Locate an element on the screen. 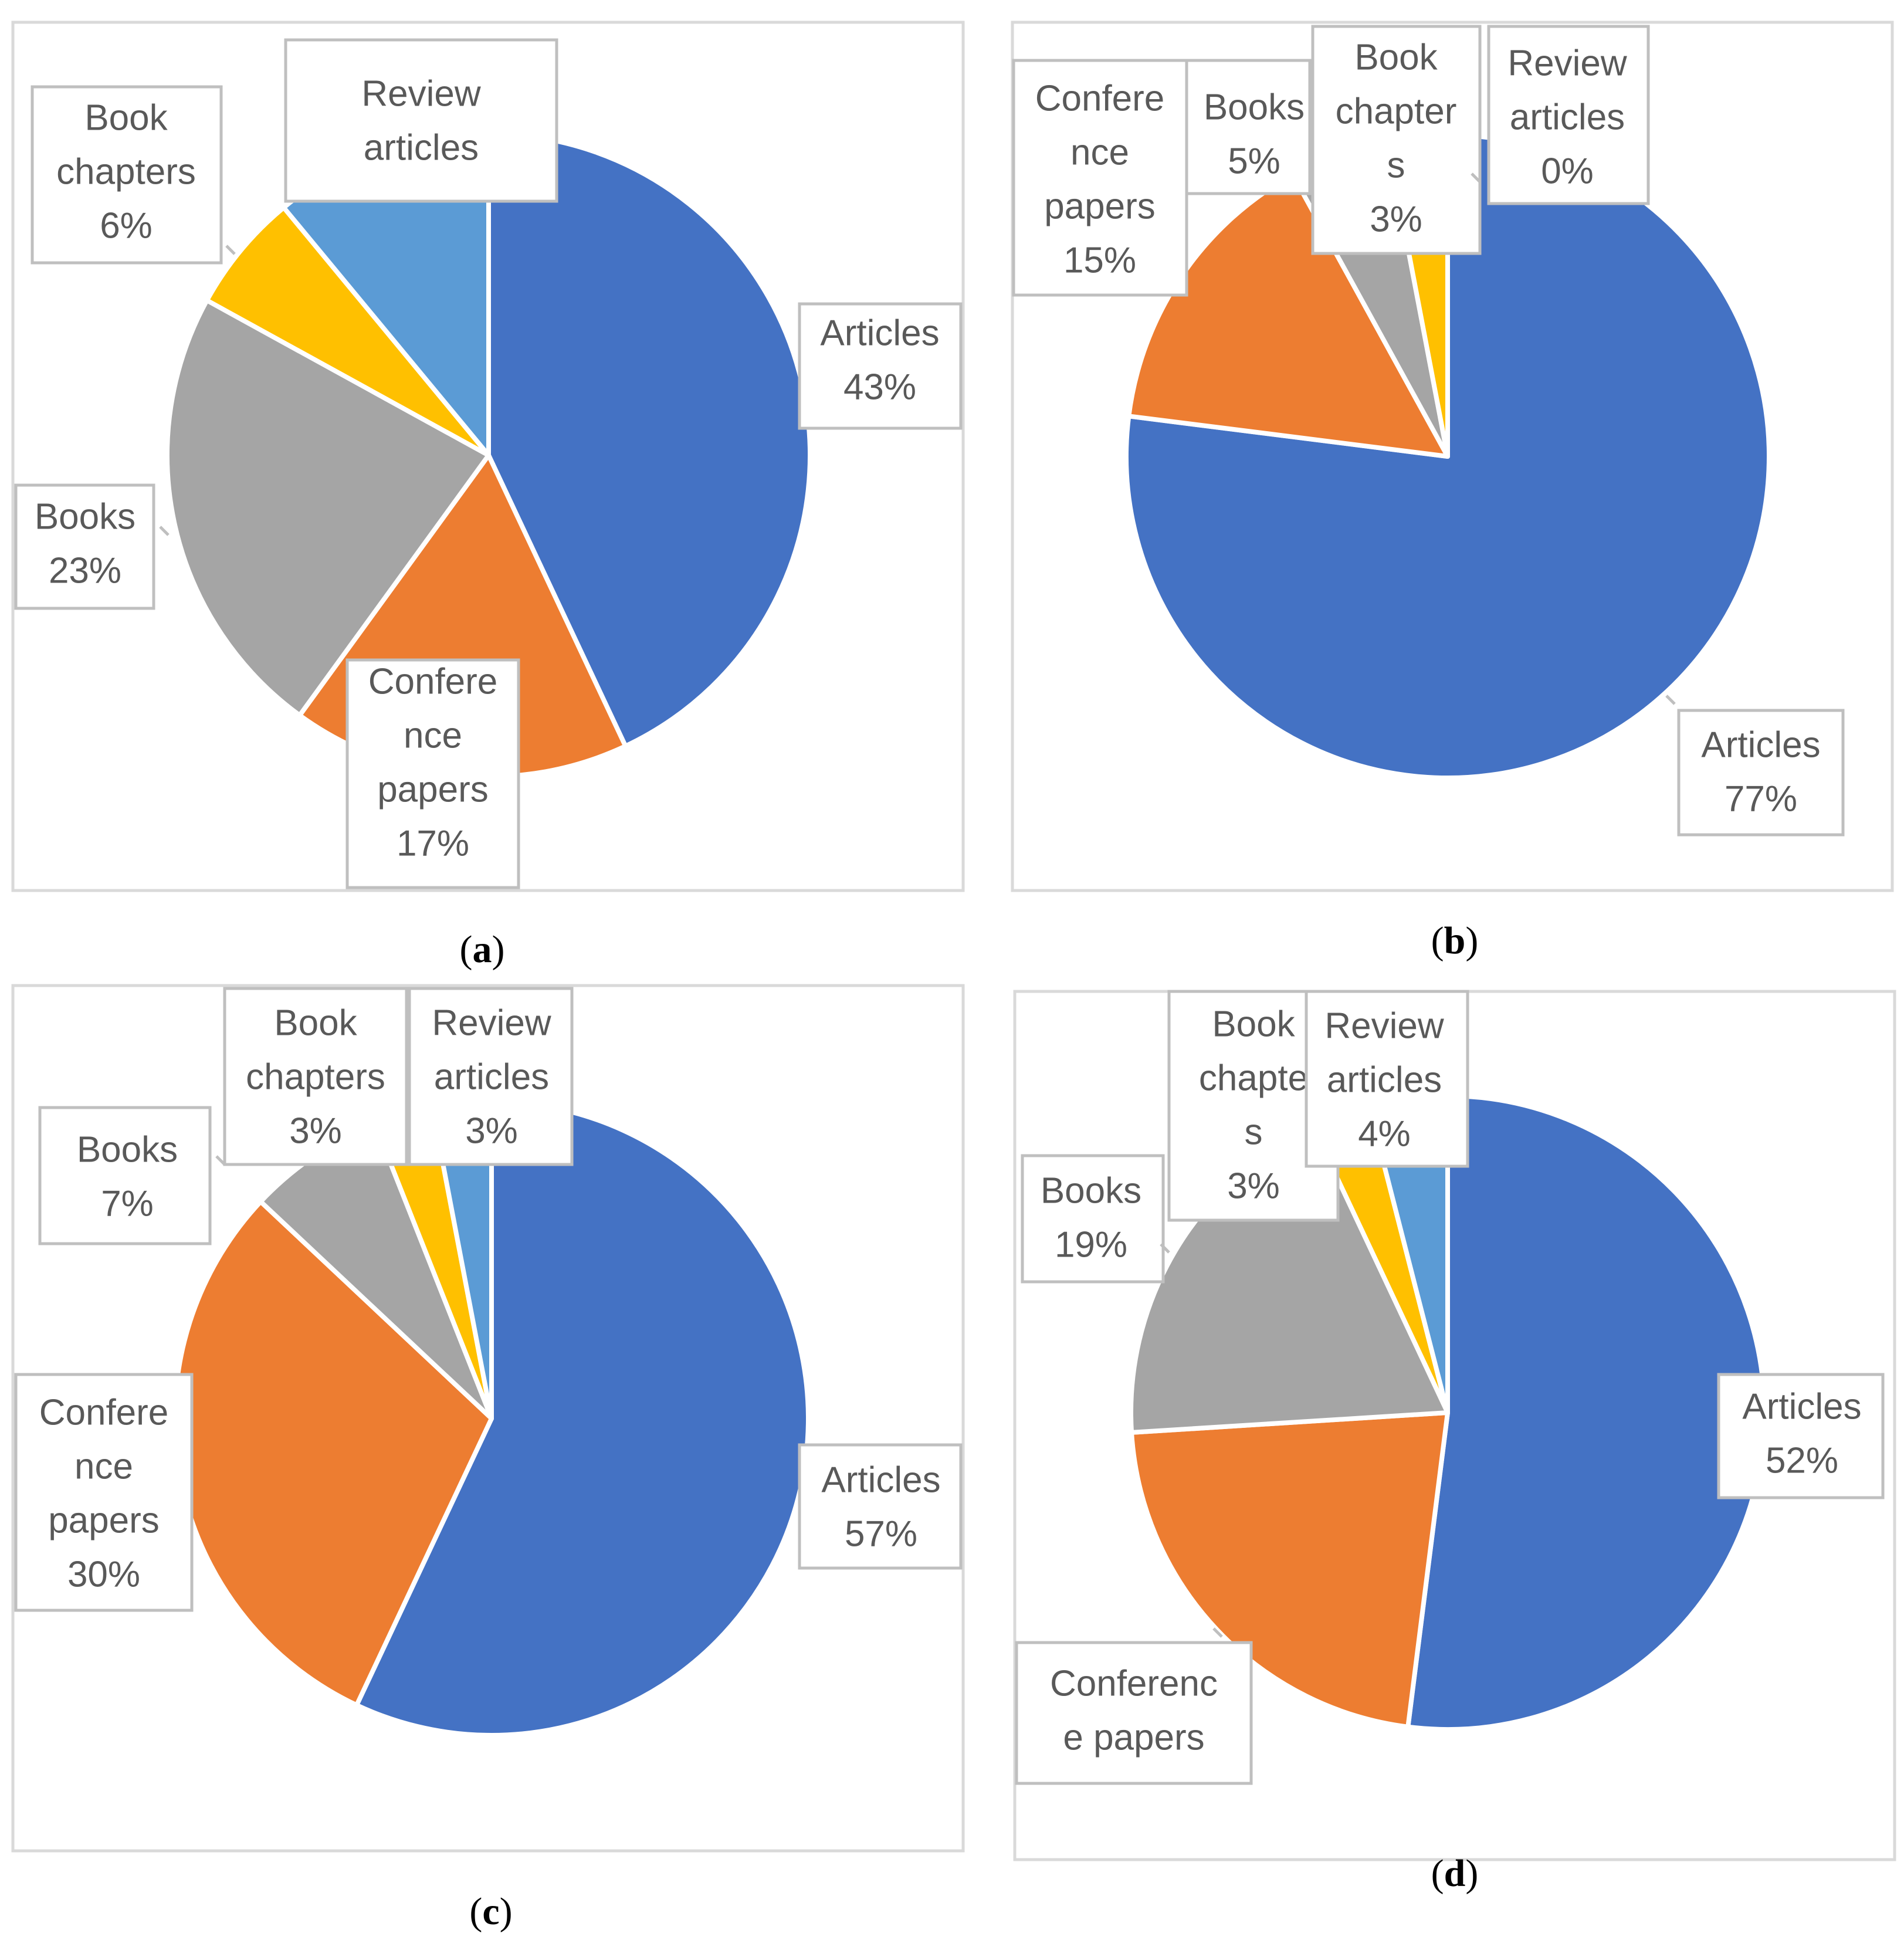 The height and width of the screenshot is (1940, 1904). data-label-line: e papers is located at coordinates (1133, 1737).